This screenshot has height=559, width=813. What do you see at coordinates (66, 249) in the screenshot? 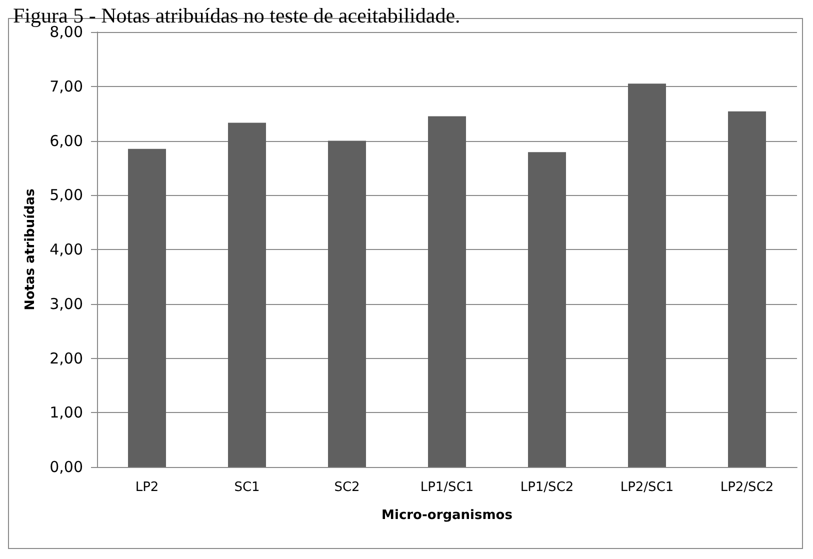
I see `y-tick-label: 4,00` at bounding box center [66, 249].